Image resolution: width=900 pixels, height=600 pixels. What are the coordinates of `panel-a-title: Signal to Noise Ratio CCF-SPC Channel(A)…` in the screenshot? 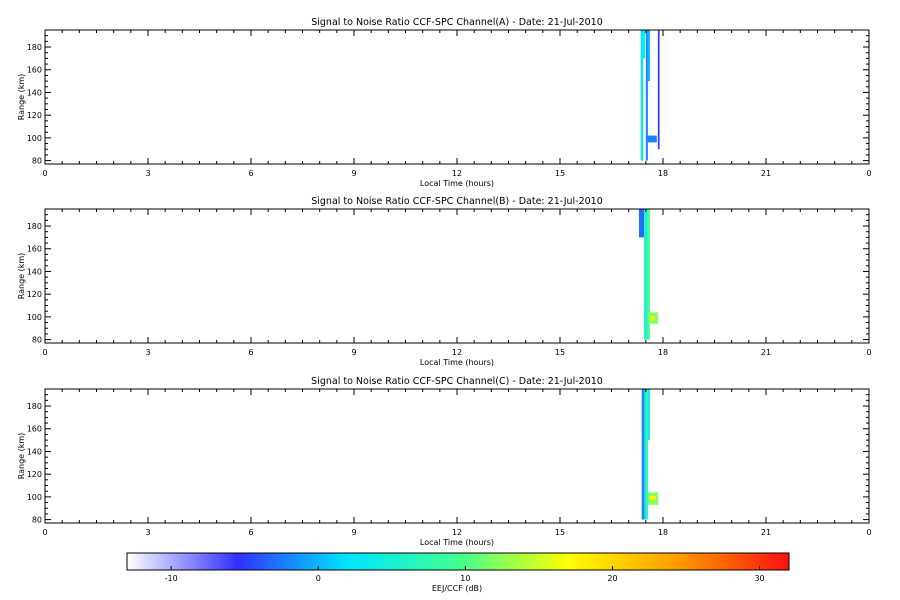 It's located at (457, 22).